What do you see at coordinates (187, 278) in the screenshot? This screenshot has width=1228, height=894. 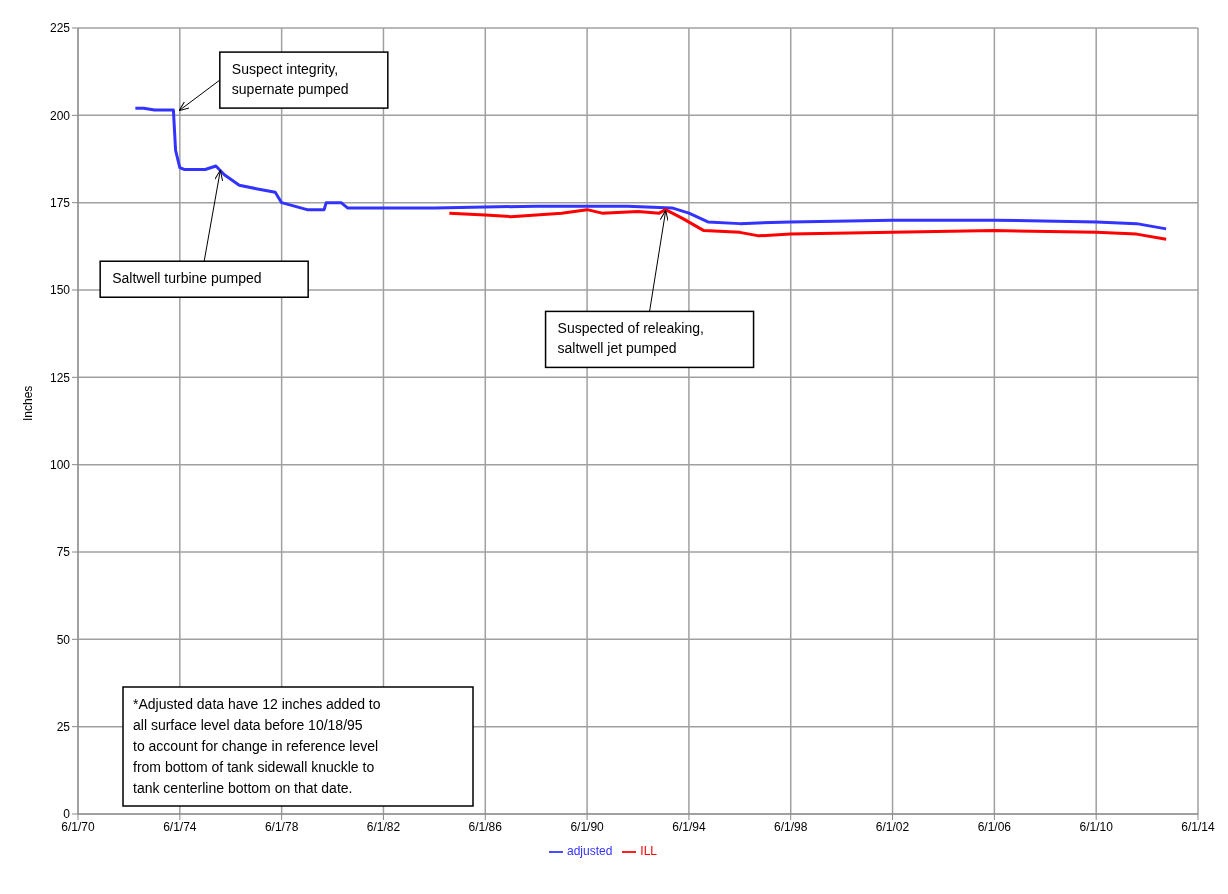 I see `annotation: Saltwell turbine pumped` at bounding box center [187, 278].